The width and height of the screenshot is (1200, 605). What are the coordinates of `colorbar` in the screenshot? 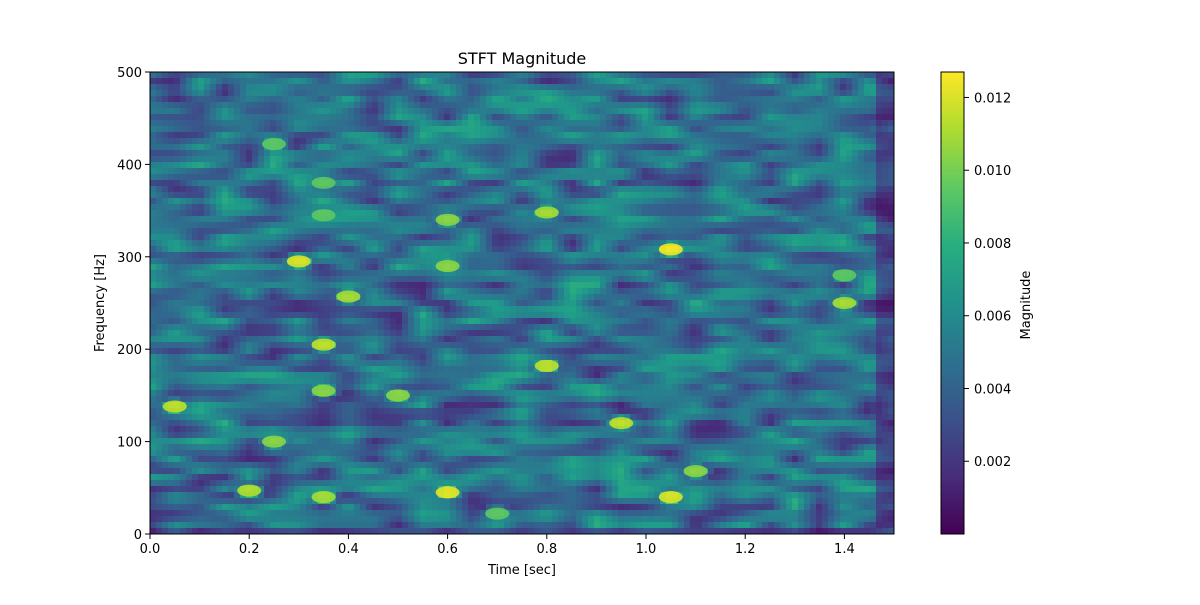 It's located at (952, 303).